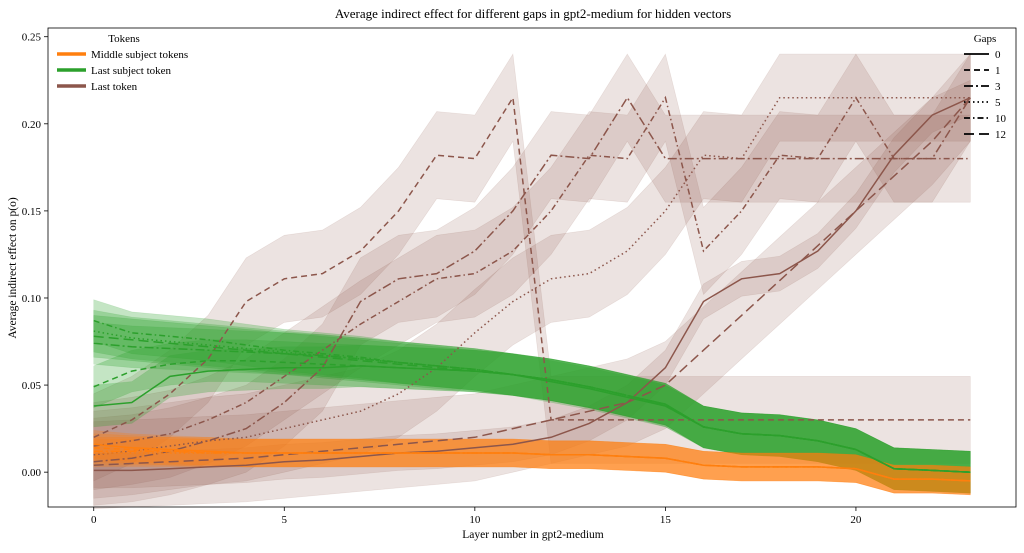  Describe the element at coordinates (32, 473) in the screenshot. I see `y-tick-label: 0.00` at that location.